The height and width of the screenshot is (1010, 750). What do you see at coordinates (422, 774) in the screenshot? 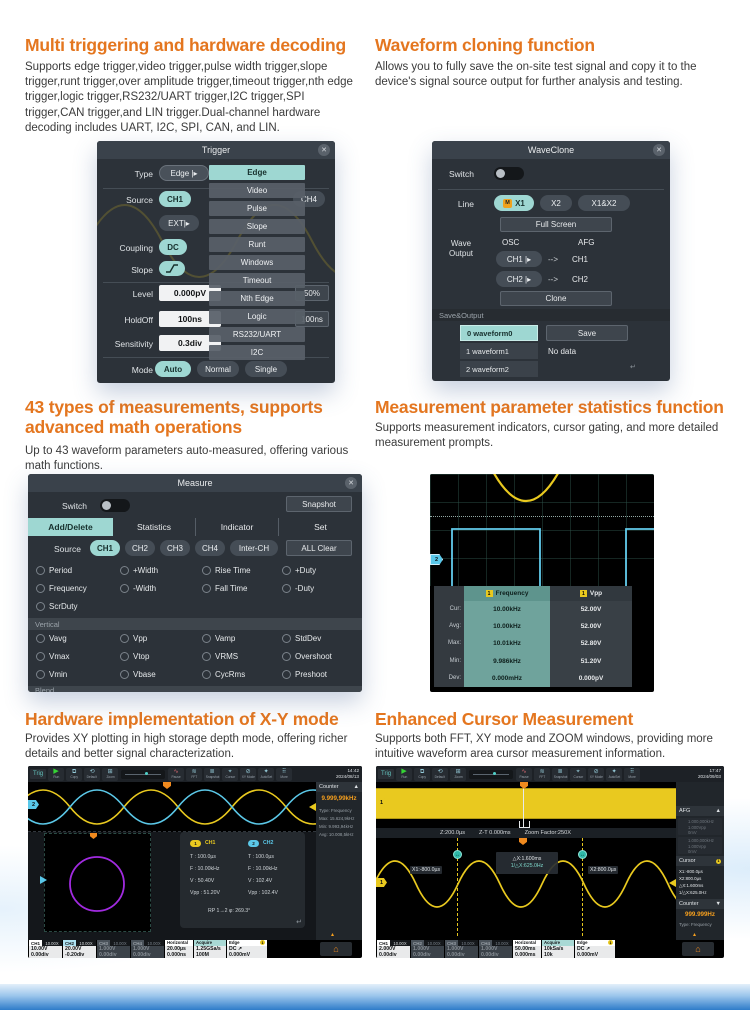
I see `copy-button: ⧉ Copy` at bounding box center [422, 774].